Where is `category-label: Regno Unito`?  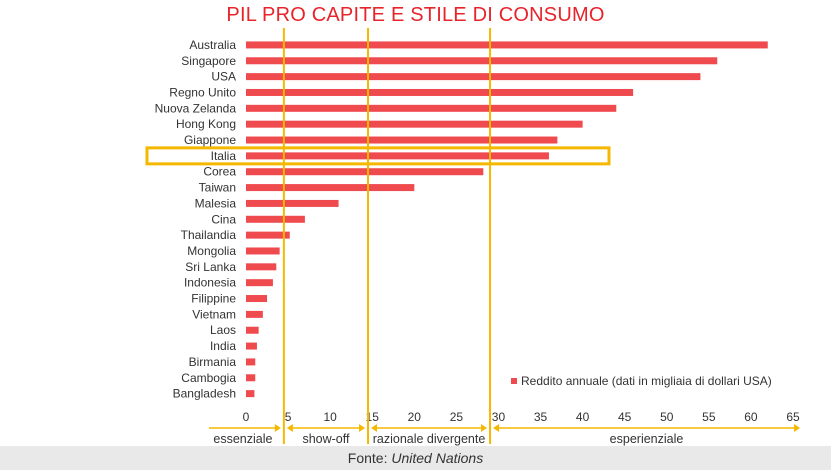
category-label: Regno Unito is located at coordinates (202, 92).